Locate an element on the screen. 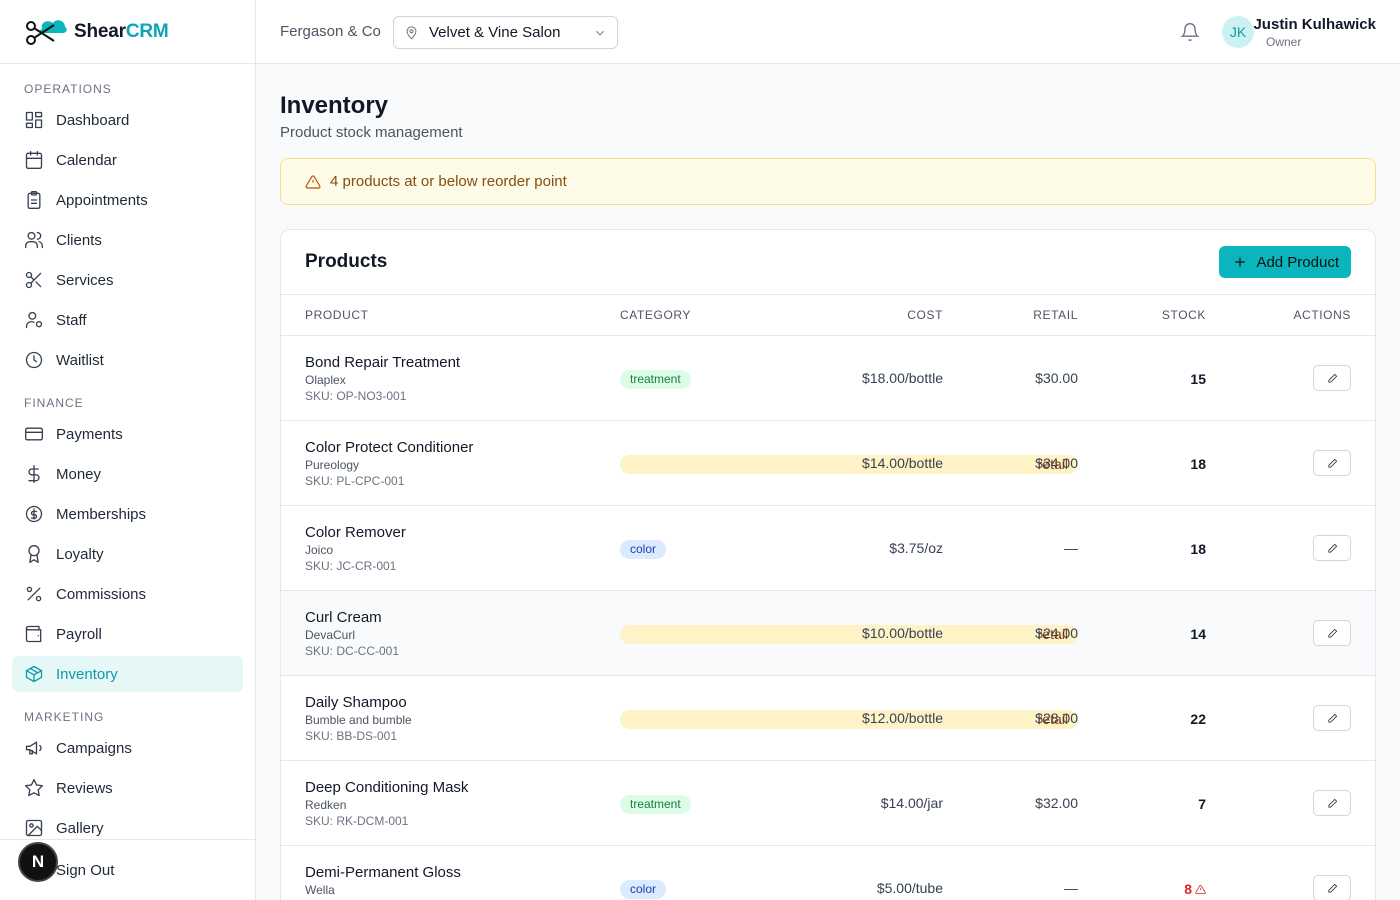  clock-icon is located at coordinates (34, 360).